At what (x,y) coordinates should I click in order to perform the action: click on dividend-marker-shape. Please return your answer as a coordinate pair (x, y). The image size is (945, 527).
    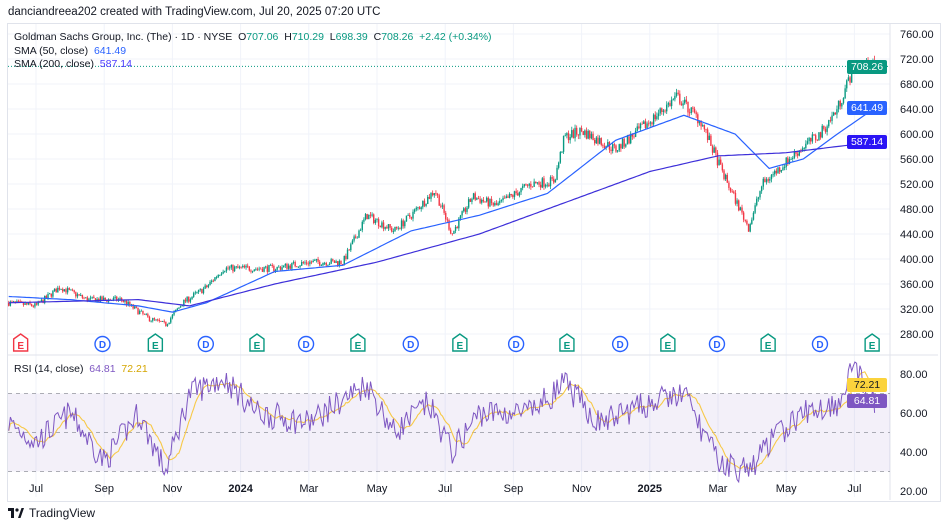
    Looking at the image, I should click on (516, 344).